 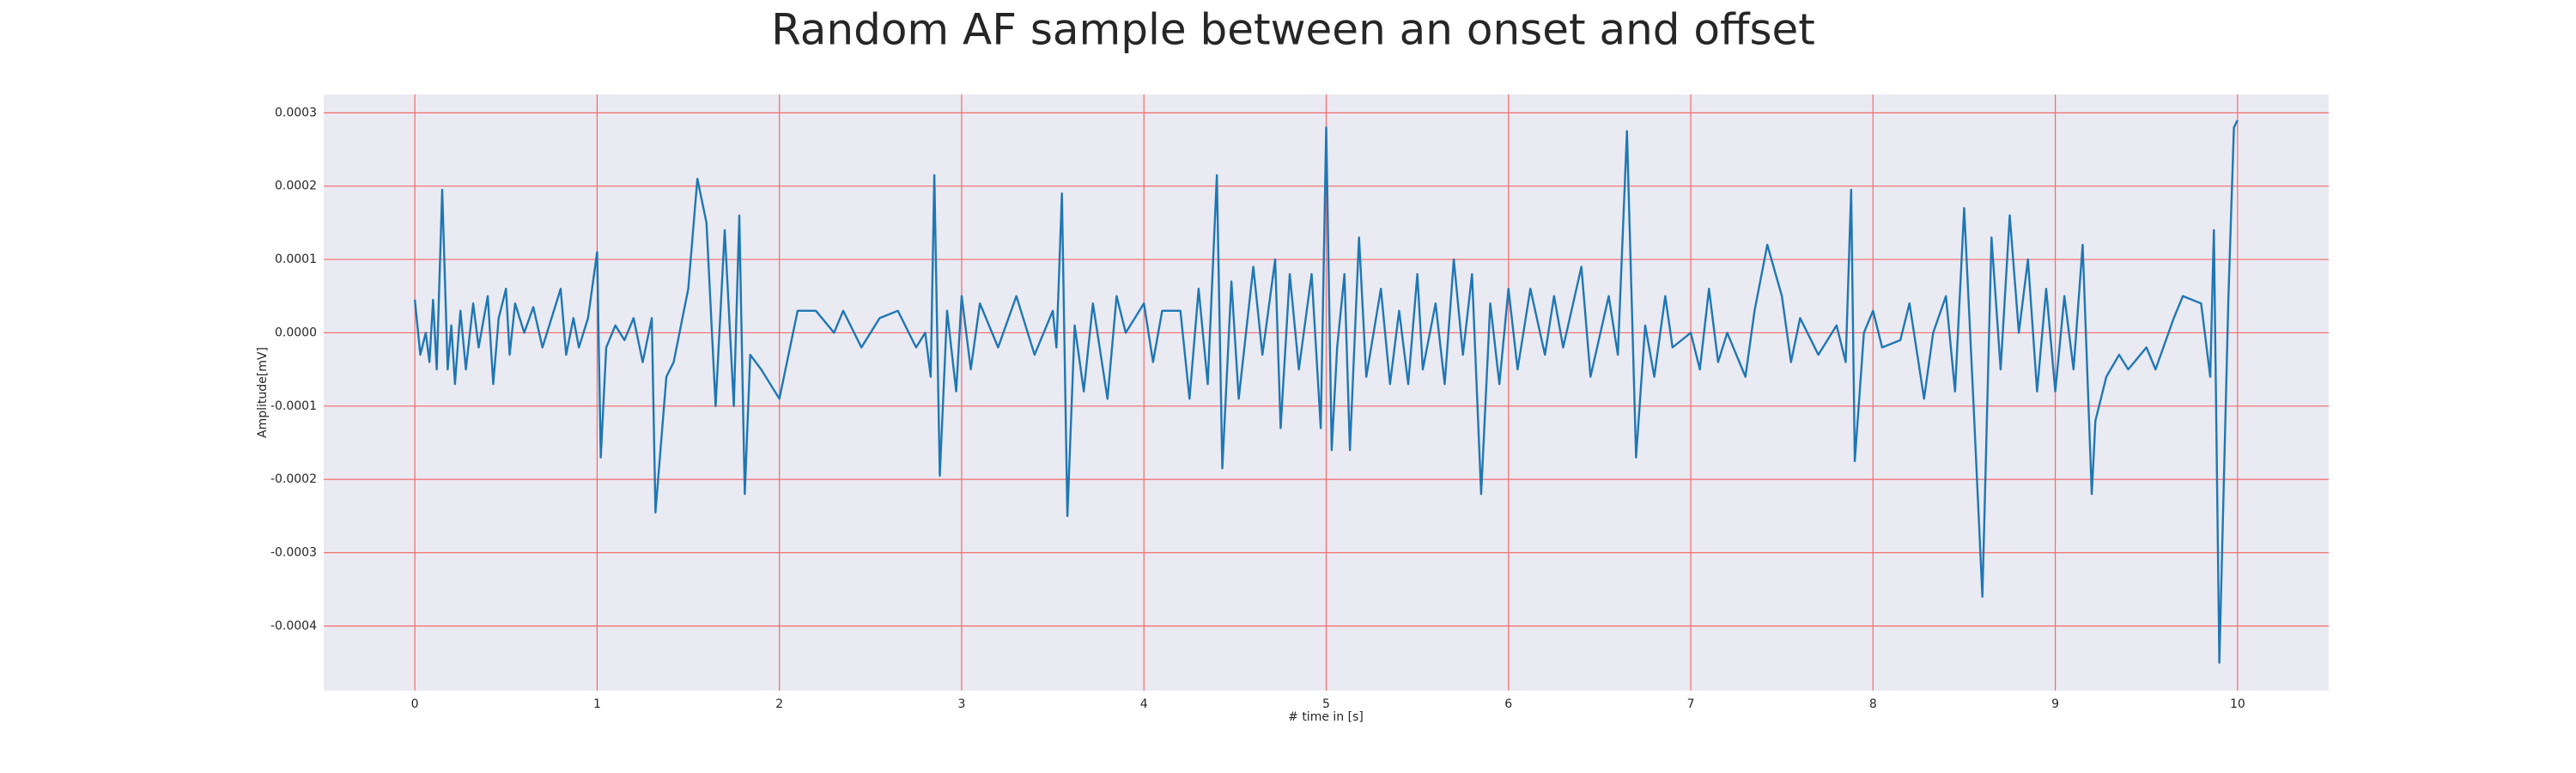 What do you see at coordinates (263, 392) in the screenshot?
I see `y-axis-label: Amplitude[mV]` at bounding box center [263, 392].